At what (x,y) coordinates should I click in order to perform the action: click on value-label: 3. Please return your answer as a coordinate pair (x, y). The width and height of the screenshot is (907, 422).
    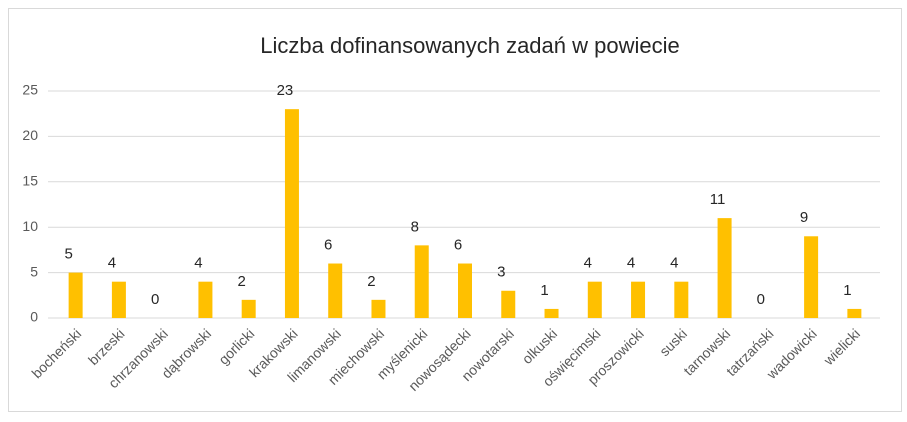
    Looking at the image, I should click on (501, 272).